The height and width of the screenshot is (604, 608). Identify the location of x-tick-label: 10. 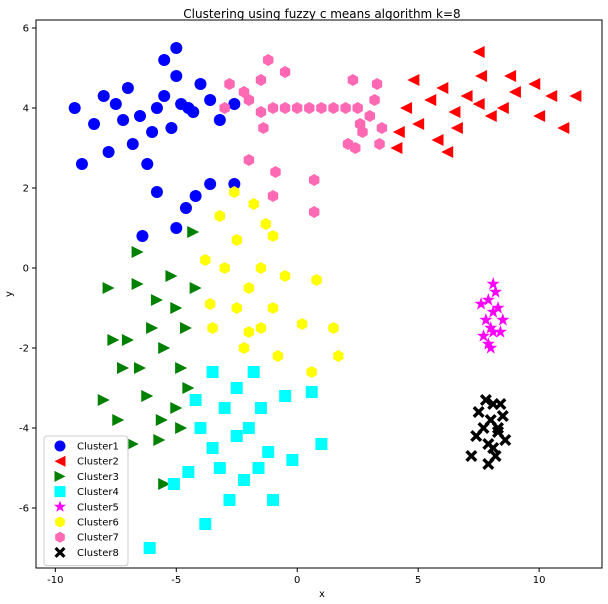
(539, 580).